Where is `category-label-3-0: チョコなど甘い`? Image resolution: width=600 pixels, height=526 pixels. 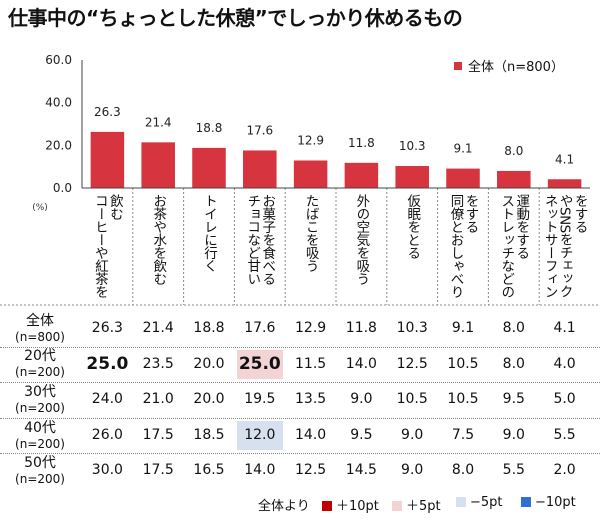 category-label-3-0: チョコなど甘い is located at coordinates (252, 239).